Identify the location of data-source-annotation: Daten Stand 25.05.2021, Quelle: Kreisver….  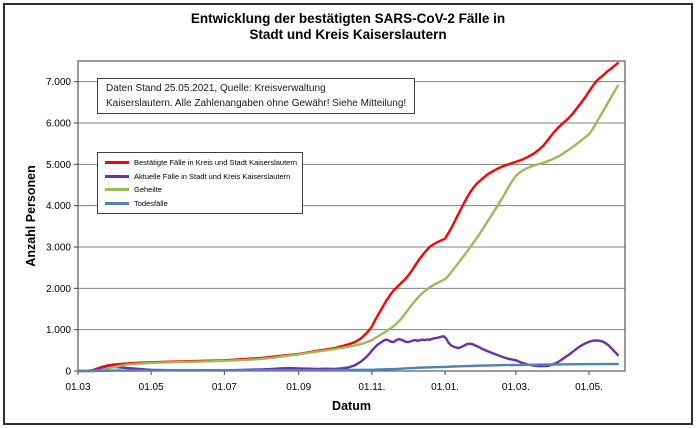
(256, 96).